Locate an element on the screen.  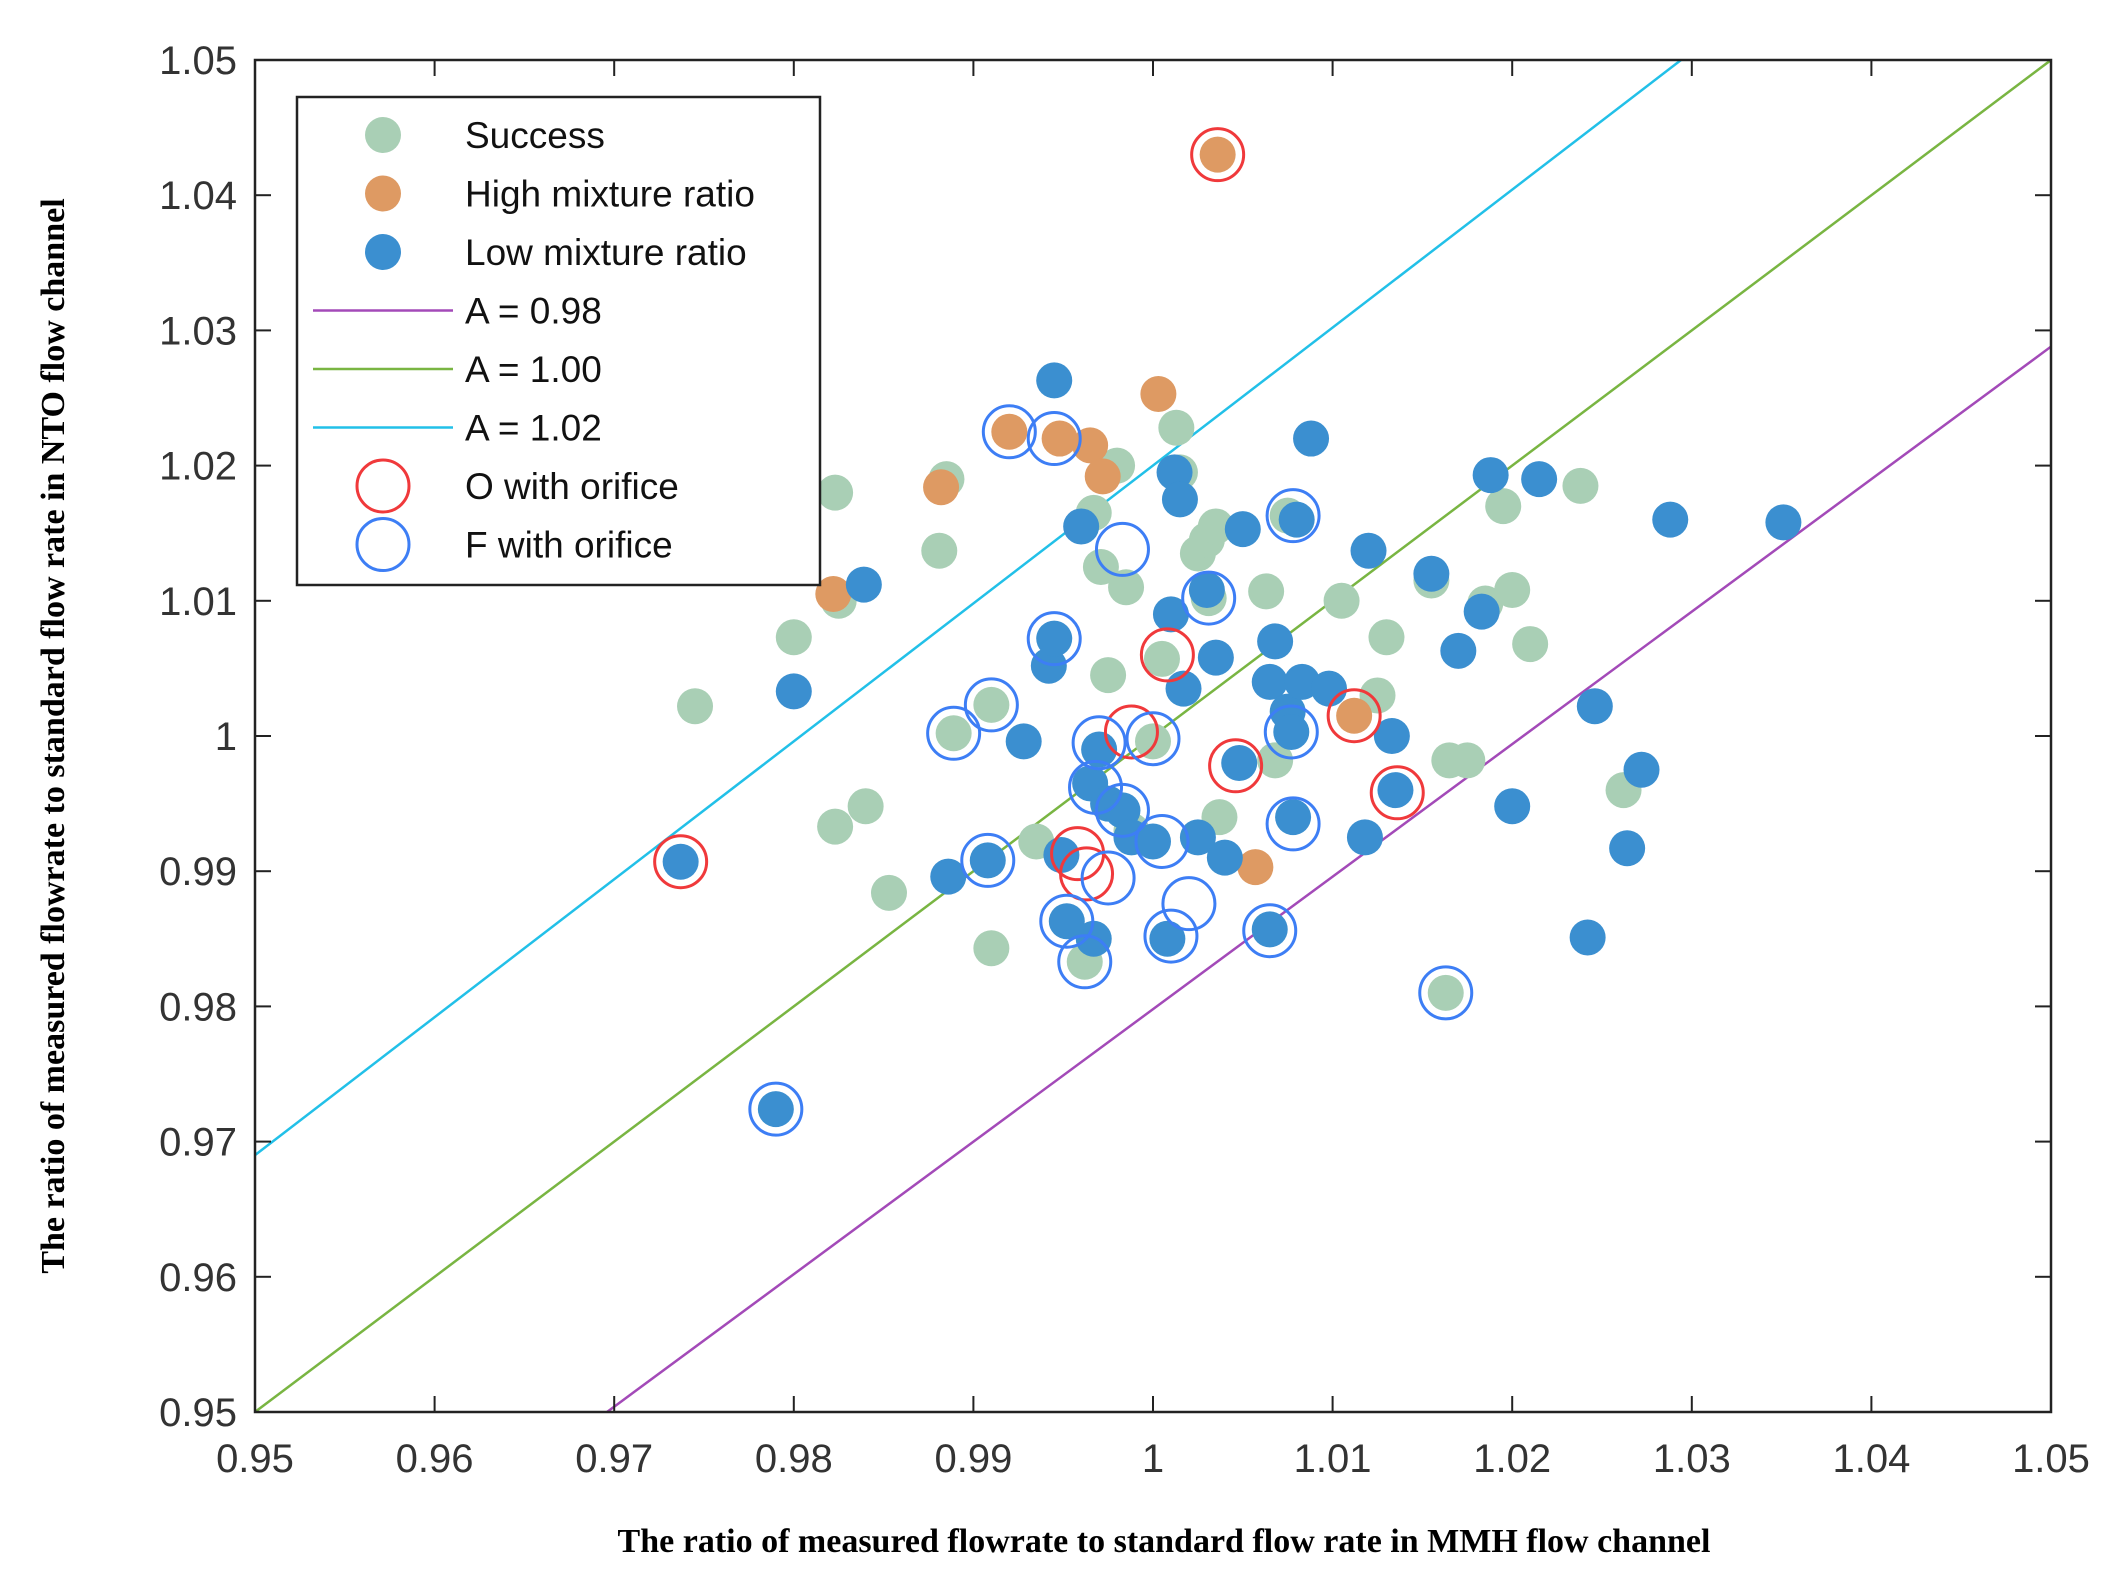
legend-label: A = 1.00 is located at coordinates (533, 369).